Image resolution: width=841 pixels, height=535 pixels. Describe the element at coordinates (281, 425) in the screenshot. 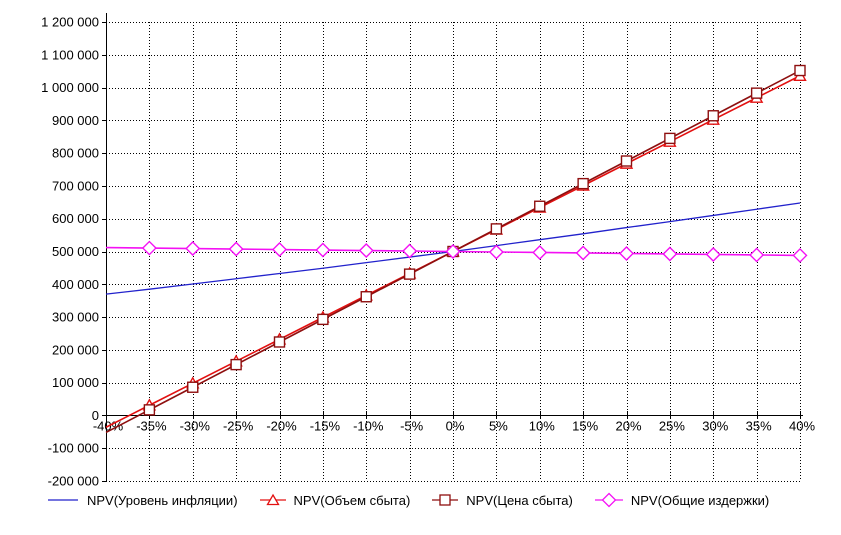

I see `svg-text: -20%` at that location.